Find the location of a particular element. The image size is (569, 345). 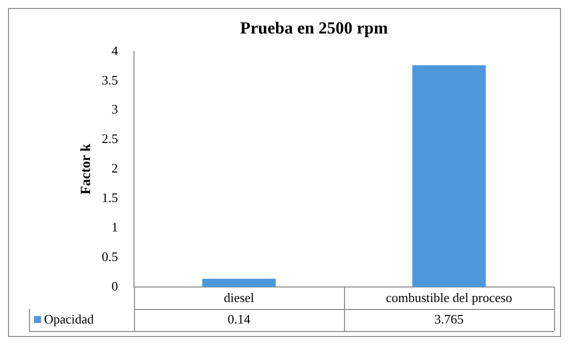

y-tick-label: 1 is located at coordinates (115, 227).